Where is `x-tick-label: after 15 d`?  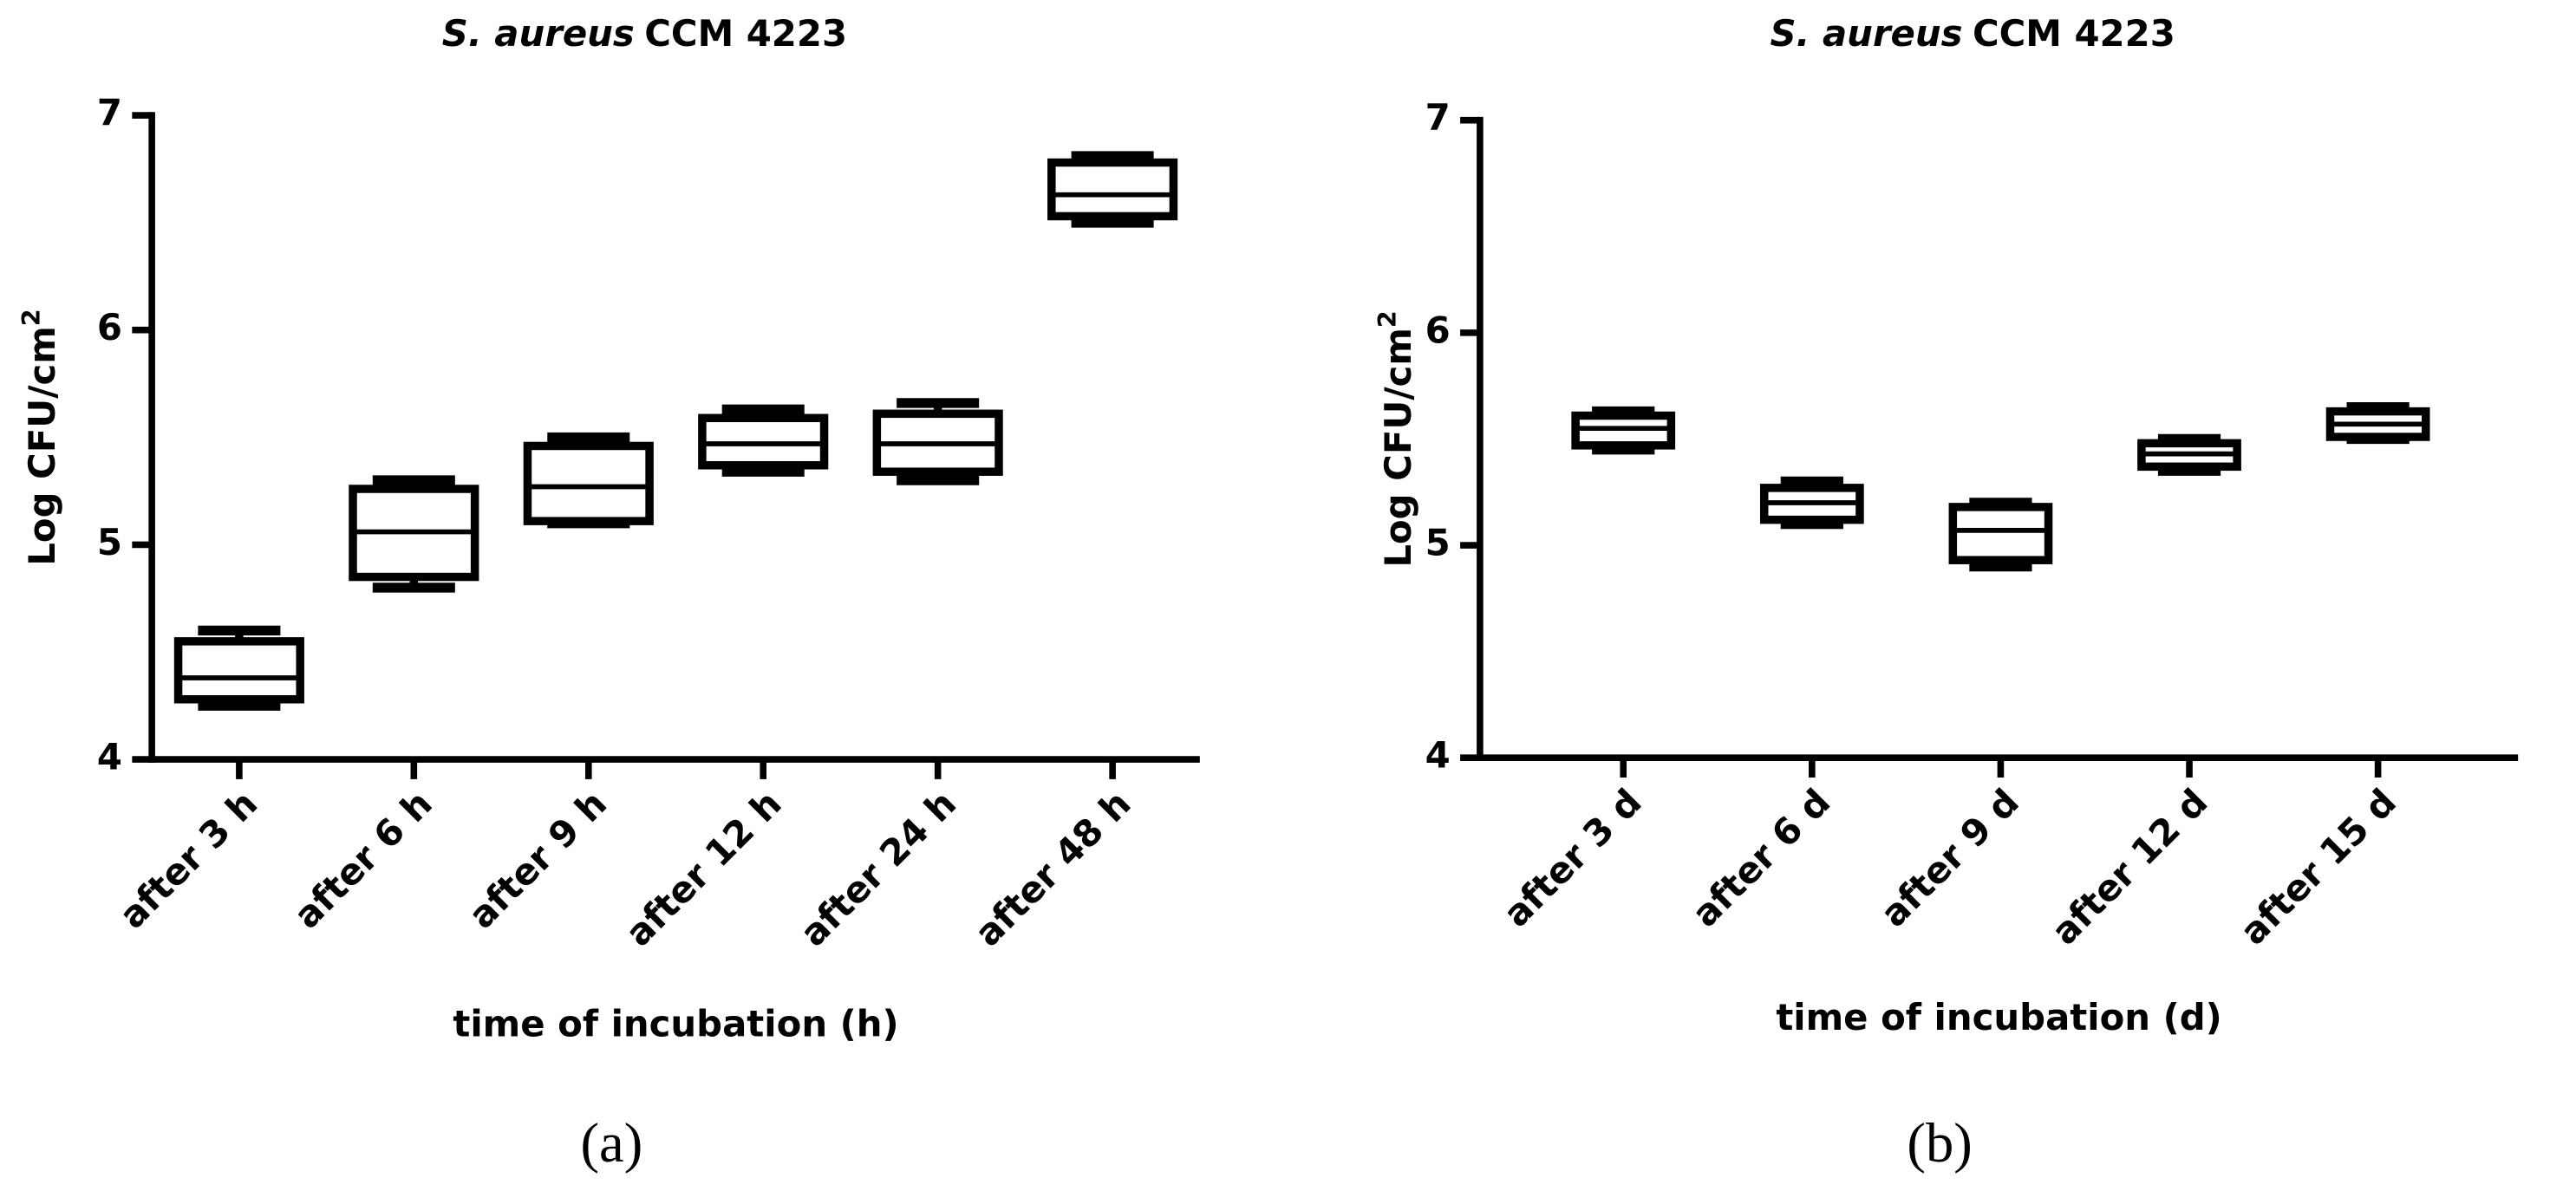 x-tick-label: after 15 d is located at coordinates (2318, 866).